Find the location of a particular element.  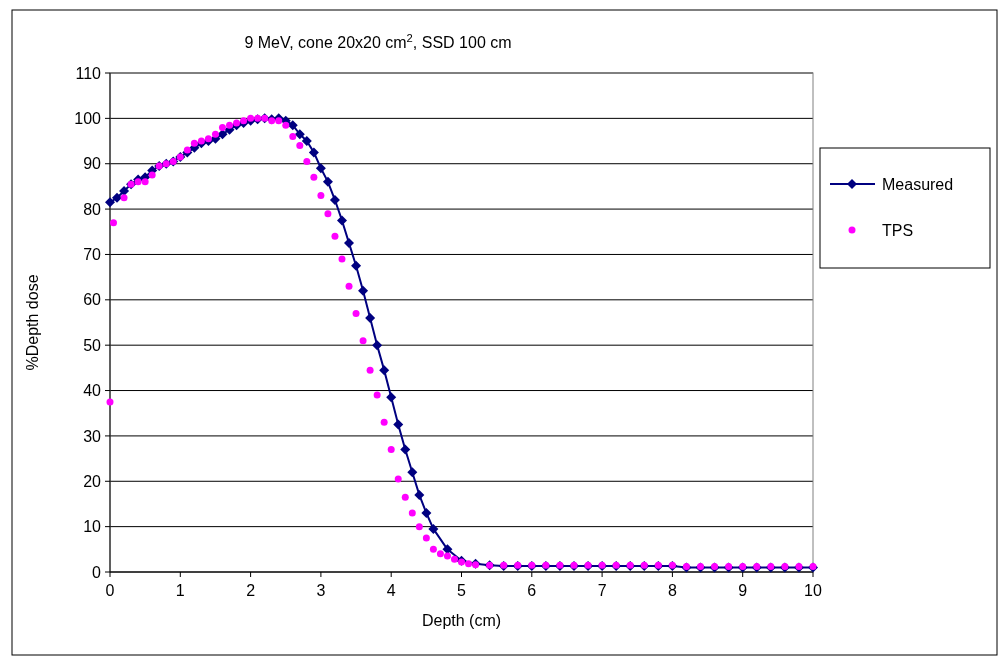

y-axis-title: %Depth dose is located at coordinates (32, 322).